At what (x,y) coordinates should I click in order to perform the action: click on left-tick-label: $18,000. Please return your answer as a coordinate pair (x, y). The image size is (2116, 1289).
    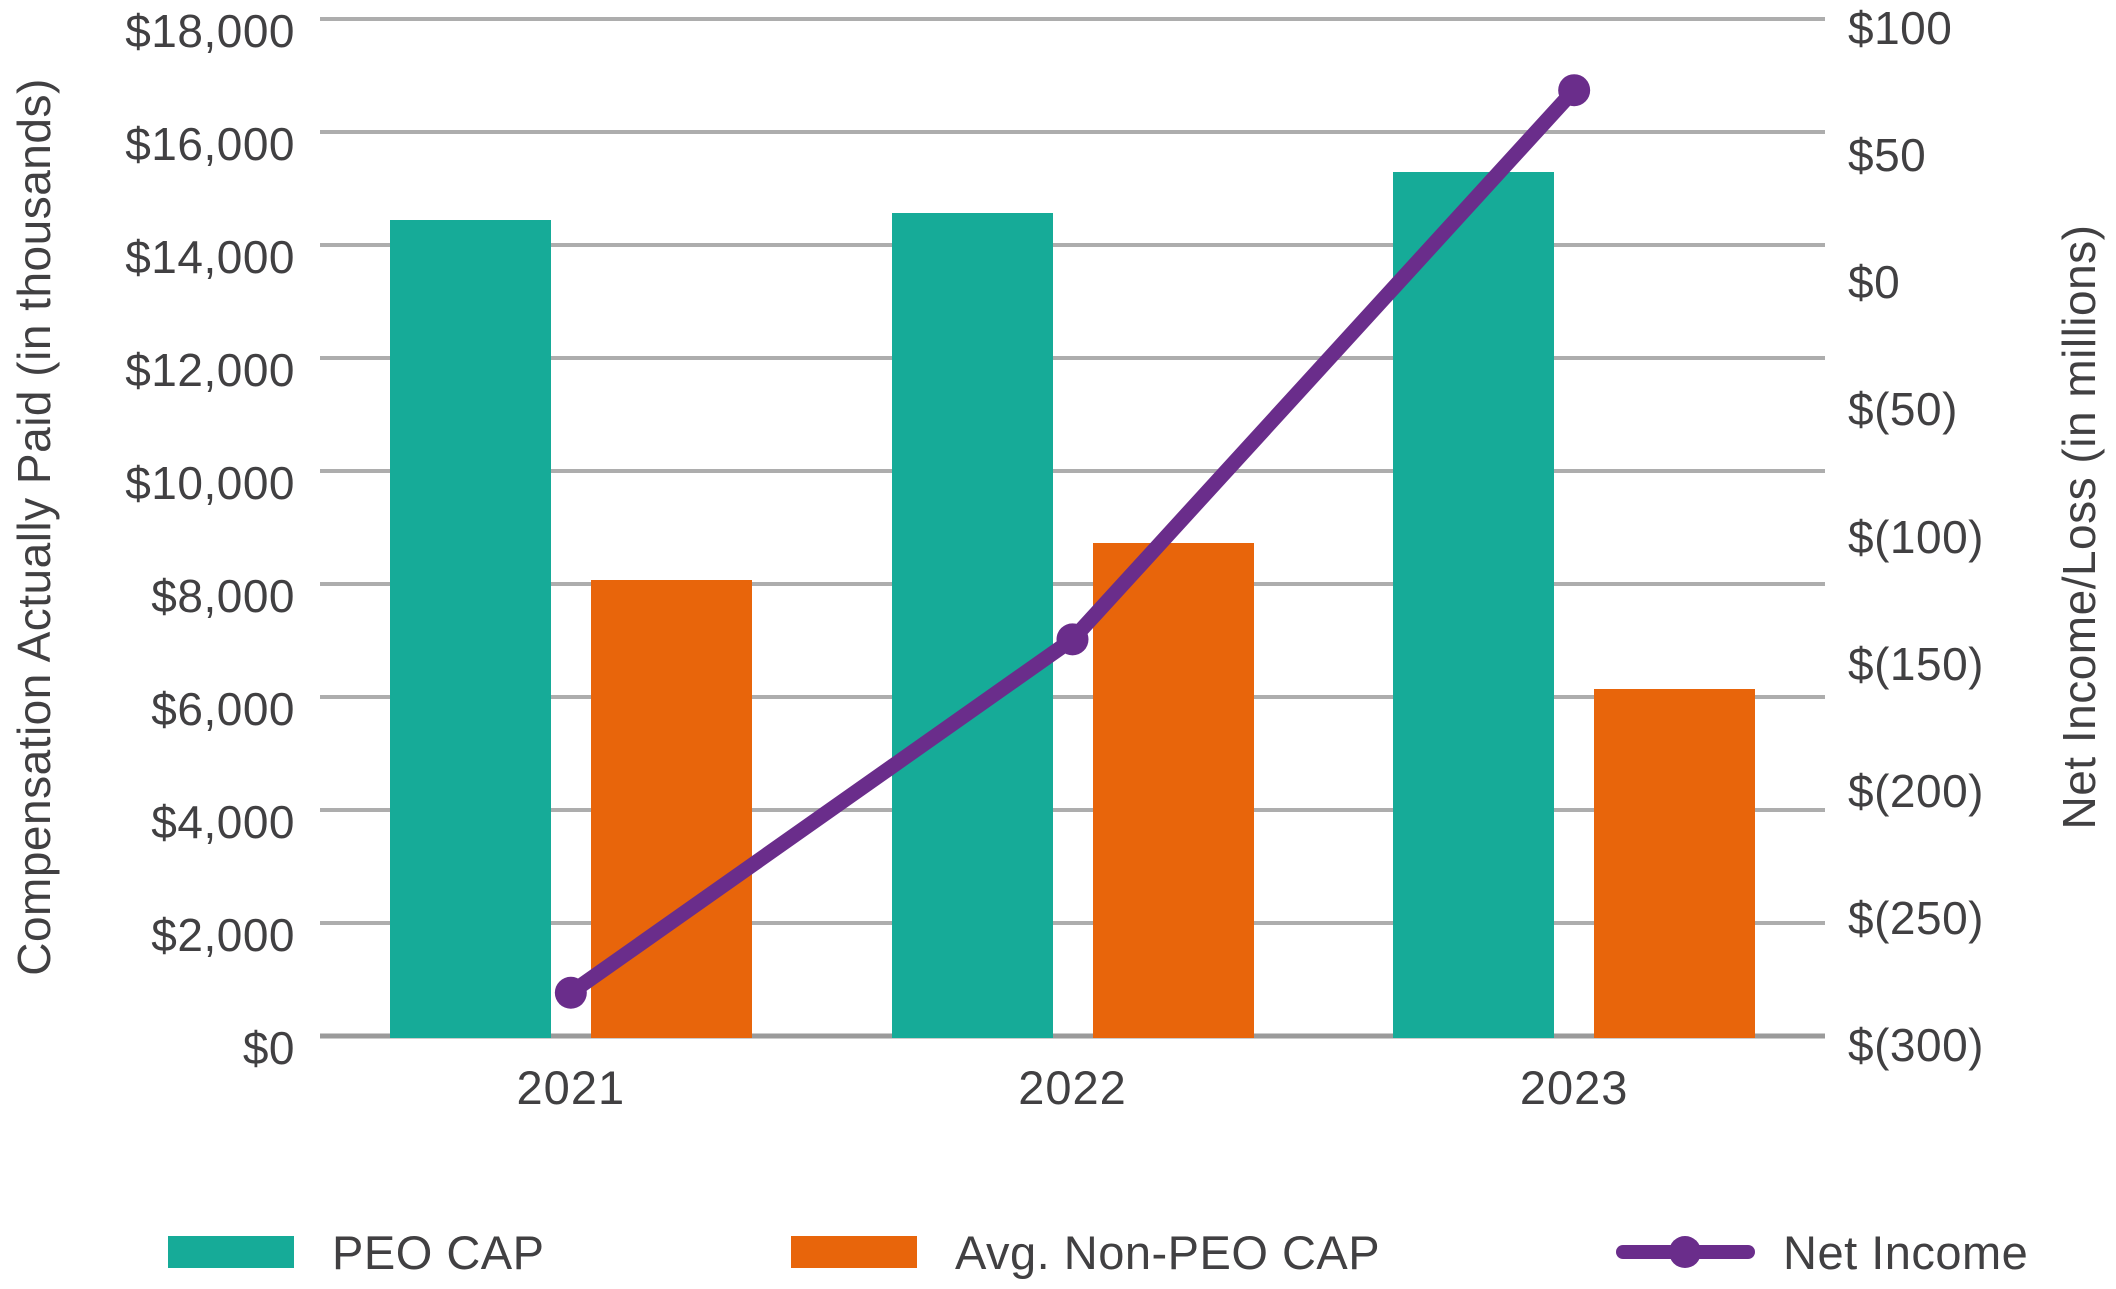
    Looking at the image, I should click on (210, 31).